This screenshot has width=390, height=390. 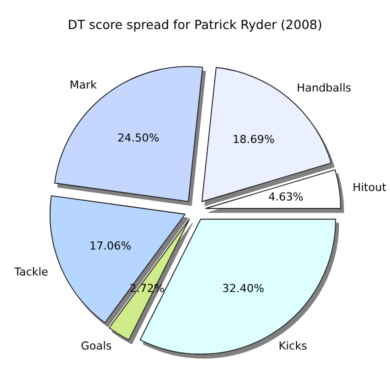 What do you see at coordinates (30, 272) in the screenshot?
I see `slice-label: Tackle` at bounding box center [30, 272].